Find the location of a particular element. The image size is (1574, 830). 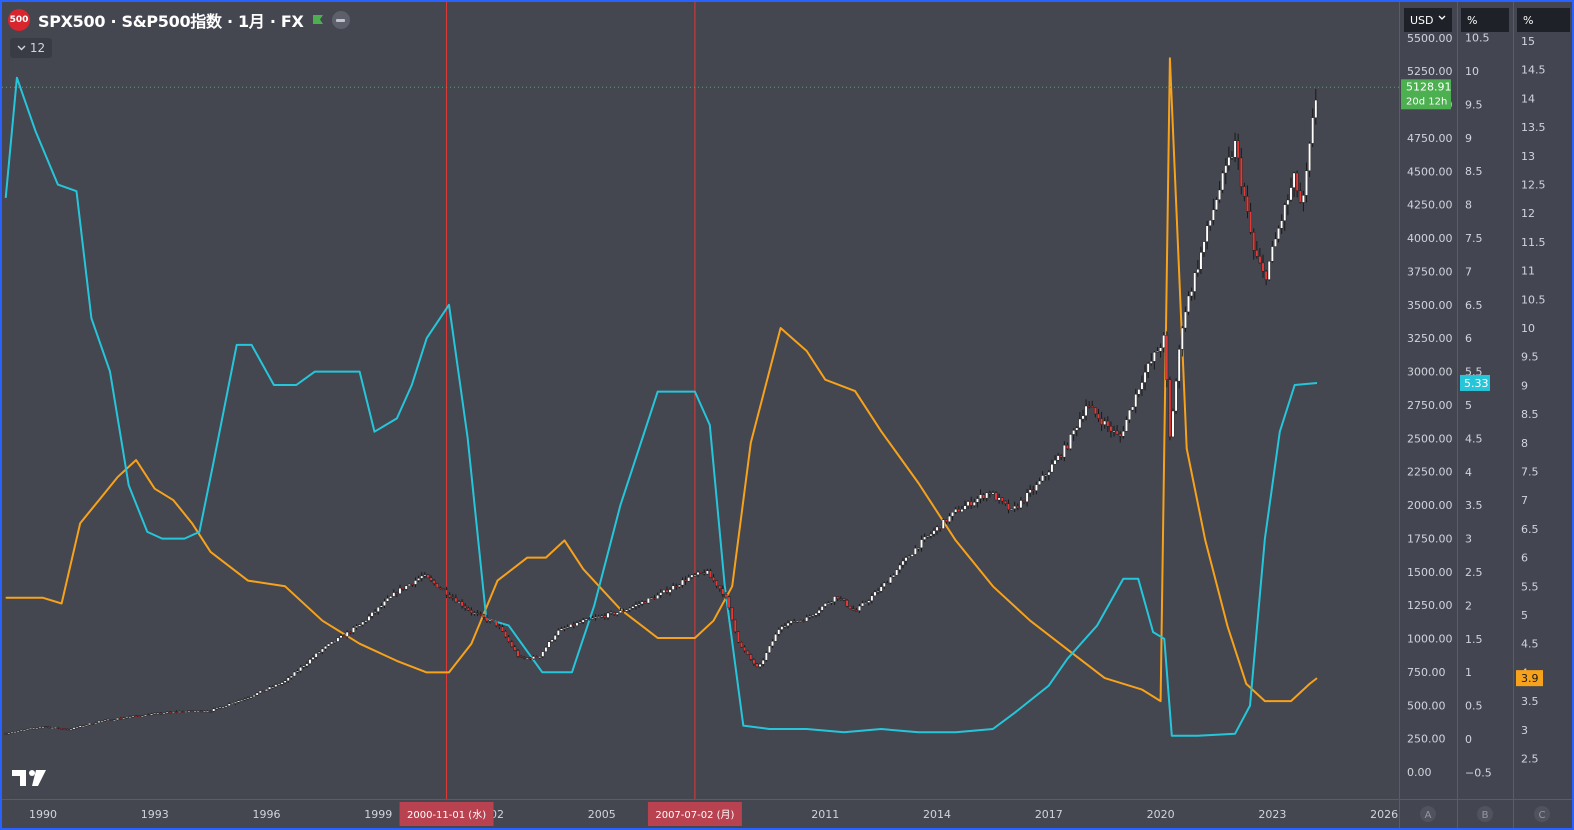

scale-b-tick: 10.5 is located at coordinates (1477, 38).